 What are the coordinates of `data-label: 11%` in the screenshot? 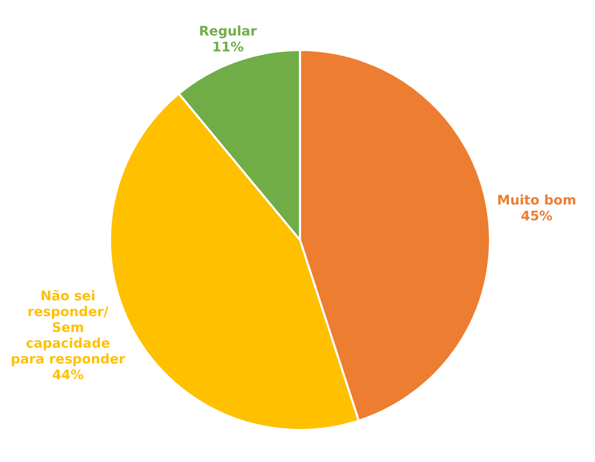 It's located at (229, 47).